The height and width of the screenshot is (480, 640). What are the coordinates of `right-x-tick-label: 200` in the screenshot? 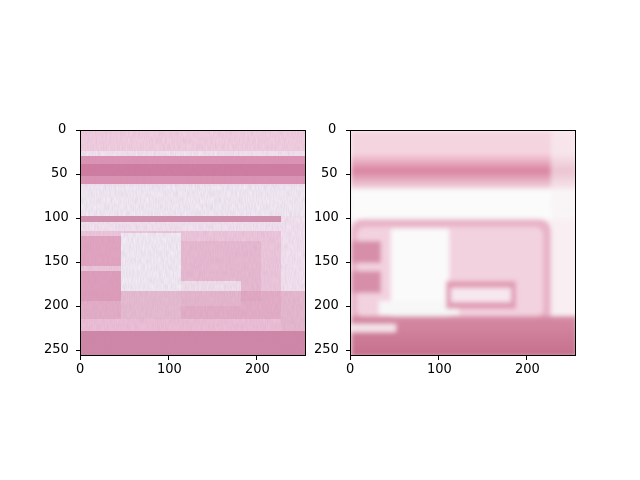 It's located at (527, 369).